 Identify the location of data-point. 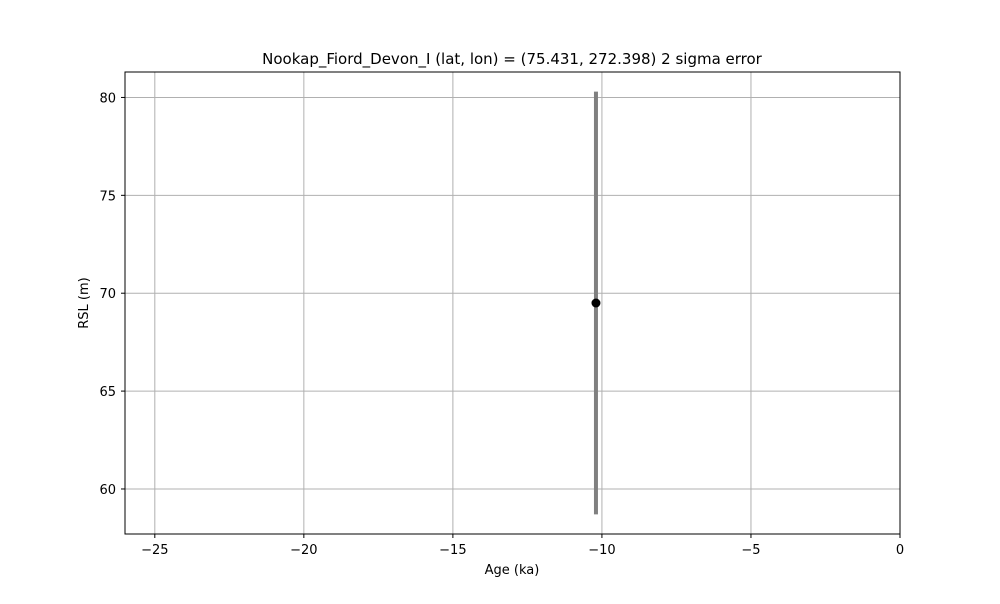
(596, 303).